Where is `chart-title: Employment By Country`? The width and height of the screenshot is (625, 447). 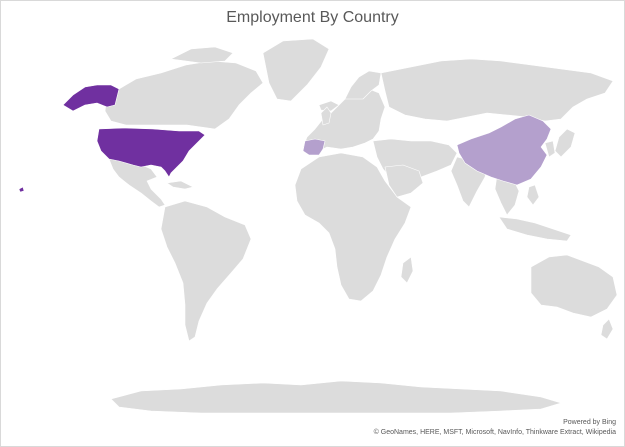 chart-title: Employment By Country is located at coordinates (312, 17).